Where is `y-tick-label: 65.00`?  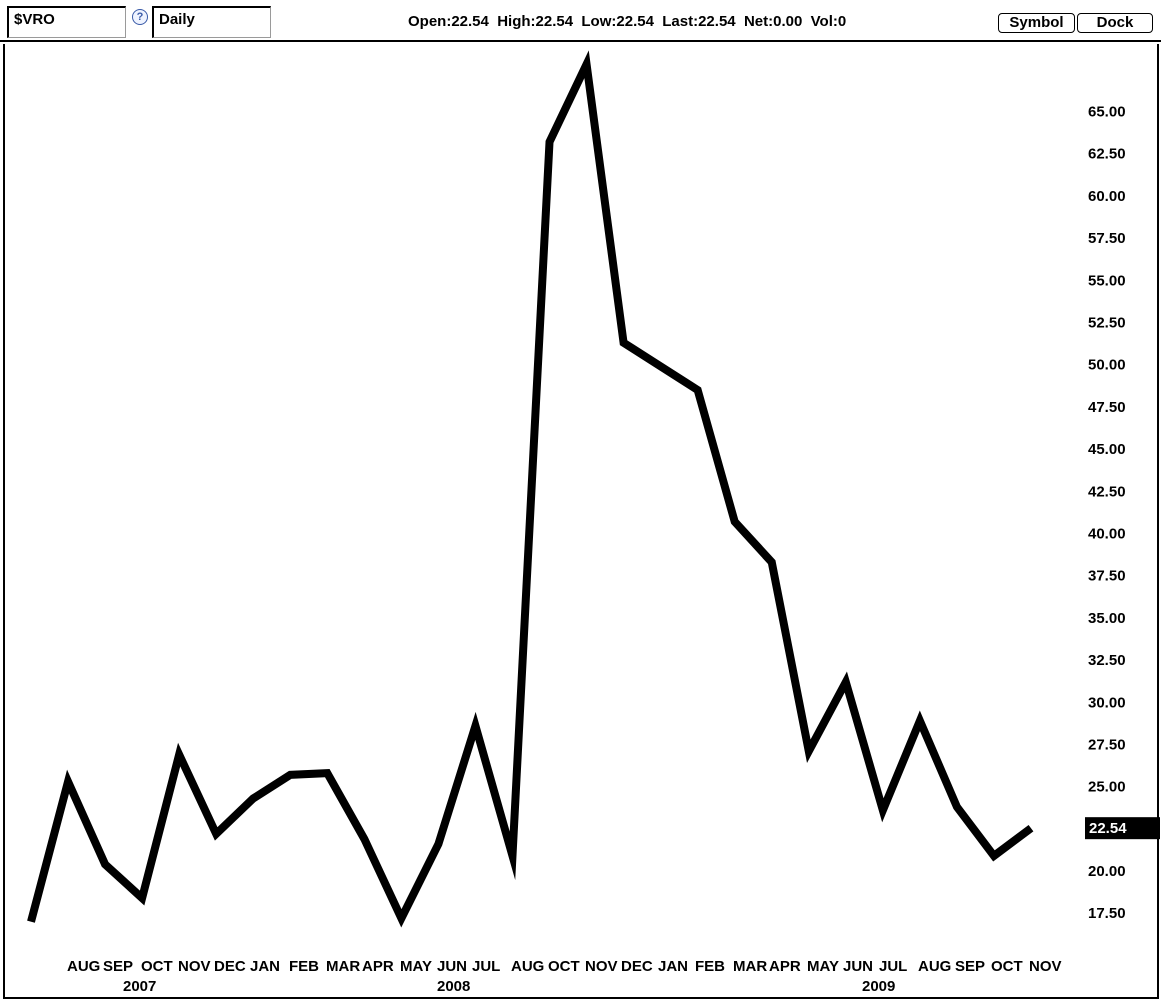 y-tick-label: 65.00 is located at coordinates (1107, 112).